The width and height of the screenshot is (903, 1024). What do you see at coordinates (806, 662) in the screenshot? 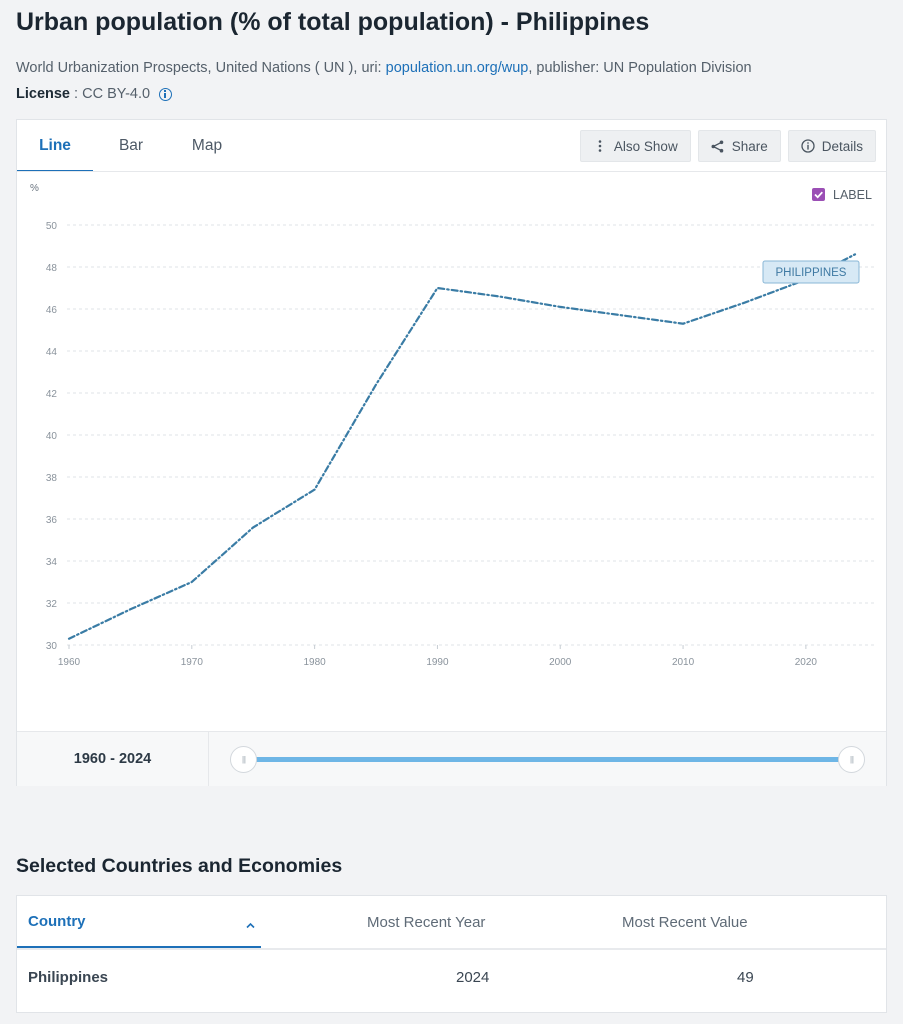
I see `x-tick-label: 2020` at bounding box center [806, 662].